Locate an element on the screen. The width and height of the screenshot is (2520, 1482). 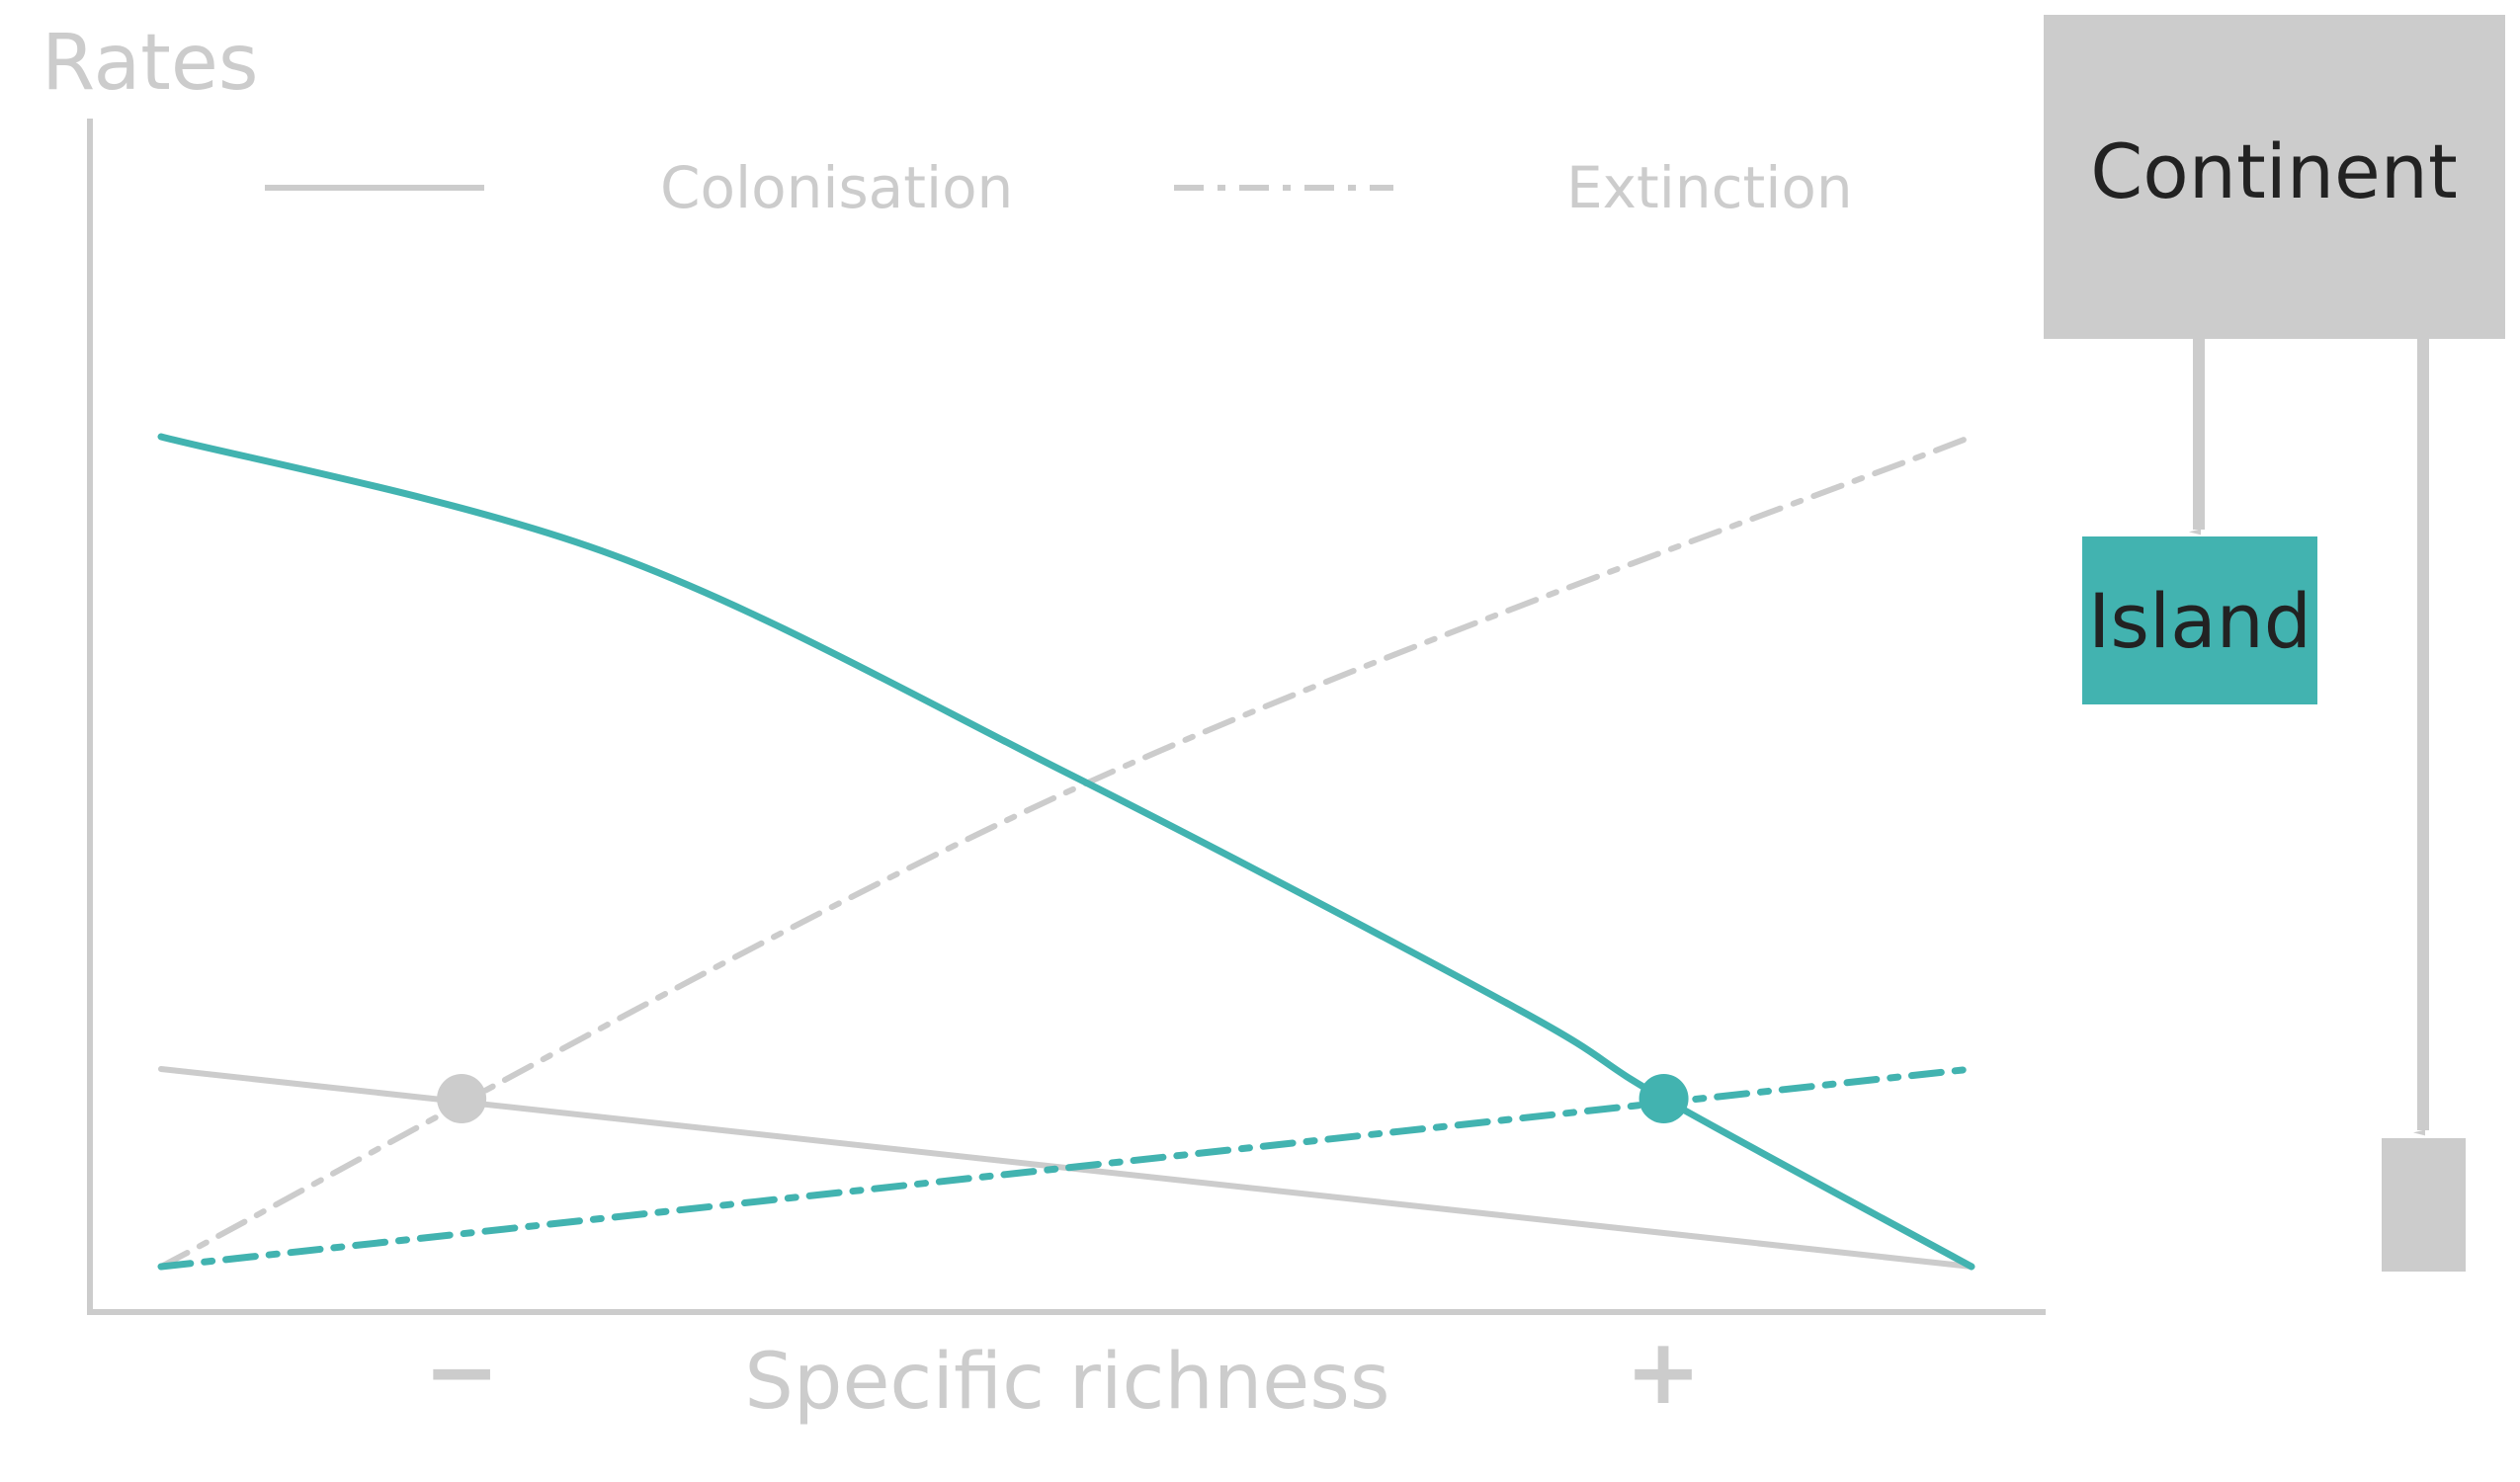
continent-box is located at coordinates (2274, 177).